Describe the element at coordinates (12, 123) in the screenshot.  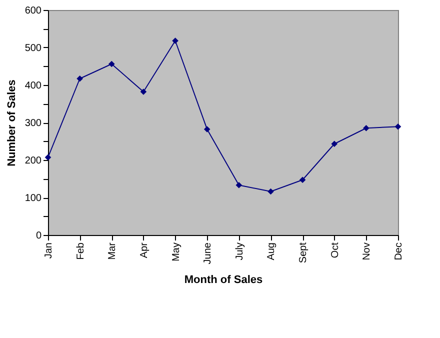
I see `y-axis-title: Number of Sales` at that location.